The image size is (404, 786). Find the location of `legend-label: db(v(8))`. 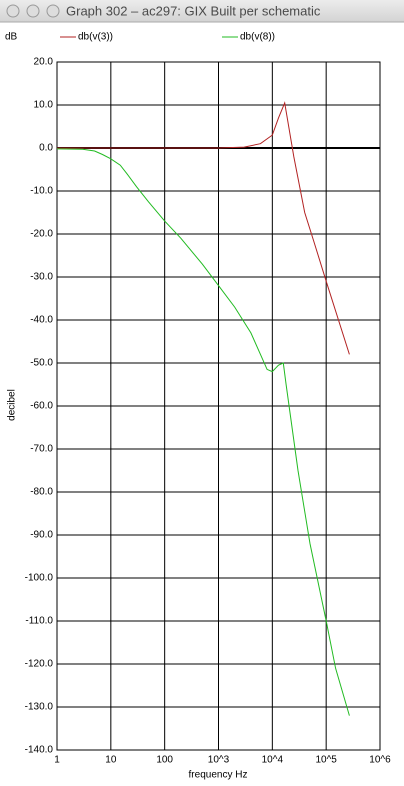

legend-label: db(v(8)) is located at coordinates (257, 37).